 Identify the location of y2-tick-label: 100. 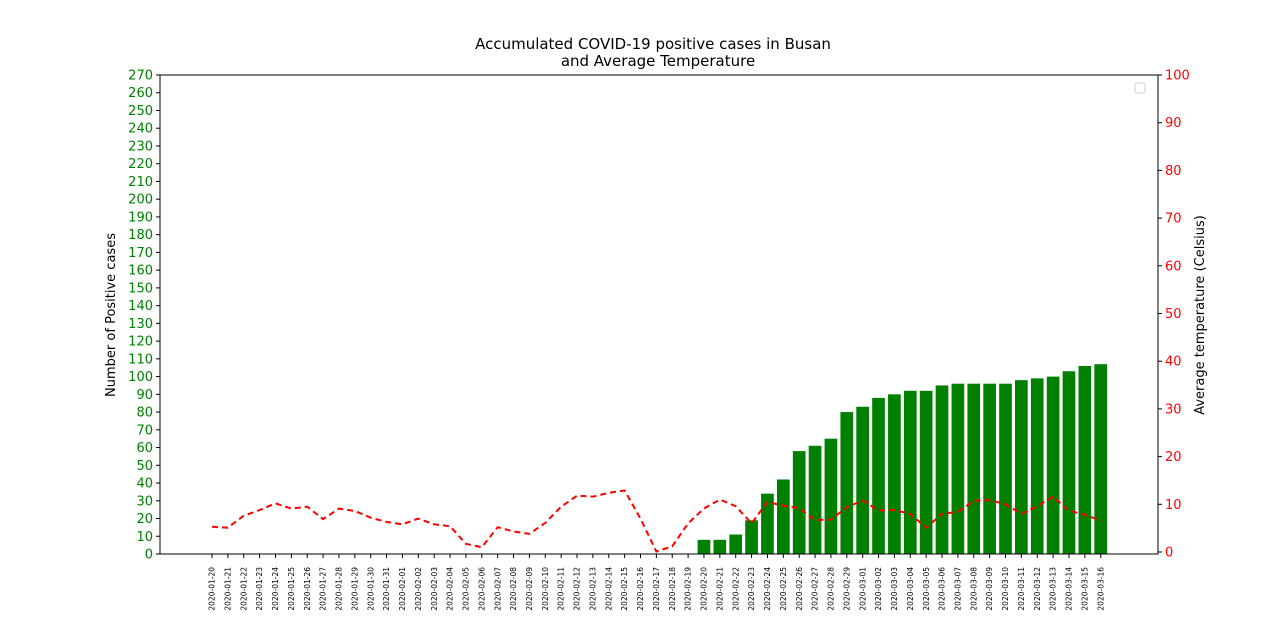
(1177, 76).